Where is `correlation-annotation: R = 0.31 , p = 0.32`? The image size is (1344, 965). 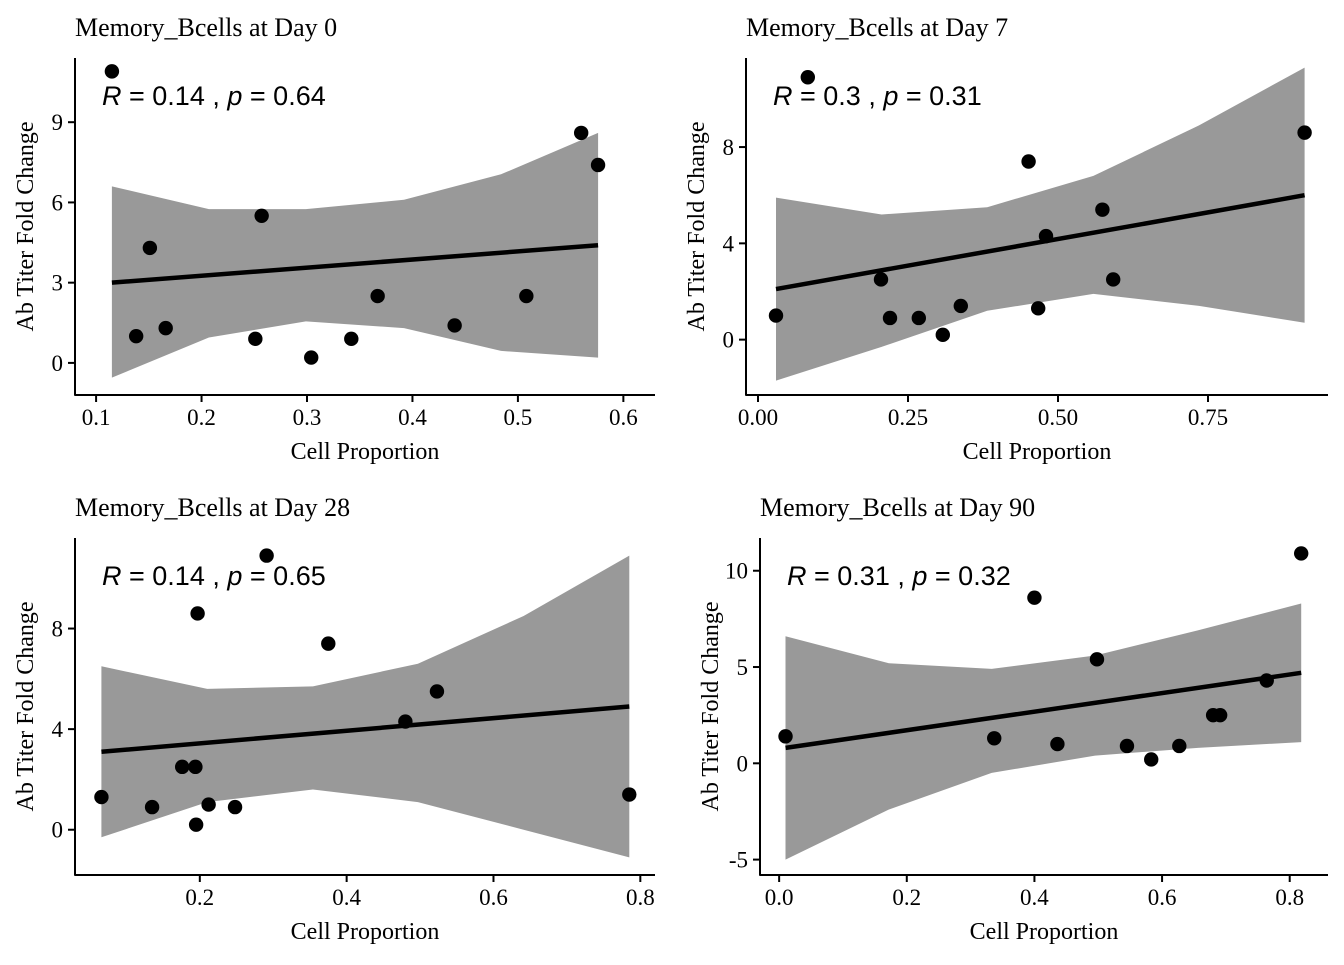
correlation-annotation: R = 0.31 , p = 0.32 is located at coordinates (899, 576).